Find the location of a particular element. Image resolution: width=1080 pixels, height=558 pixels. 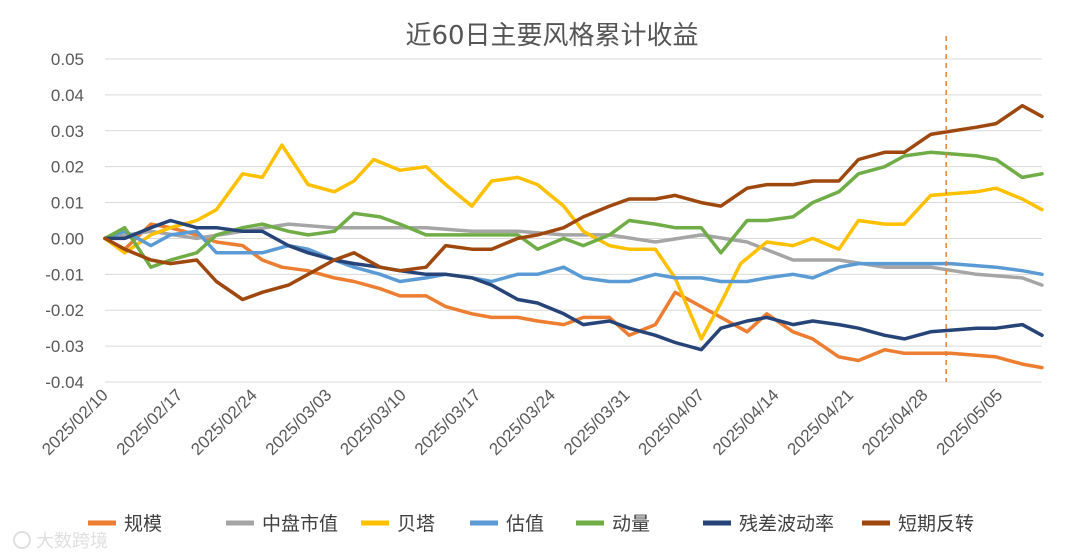

legend-label: 估值 is located at coordinates (525, 524).